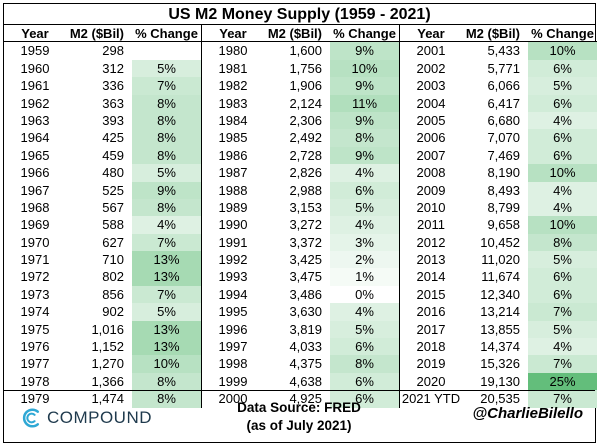  What do you see at coordinates (113, 103) in the screenshot?
I see `m2-cell: 363` at bounding box center [113, 103].